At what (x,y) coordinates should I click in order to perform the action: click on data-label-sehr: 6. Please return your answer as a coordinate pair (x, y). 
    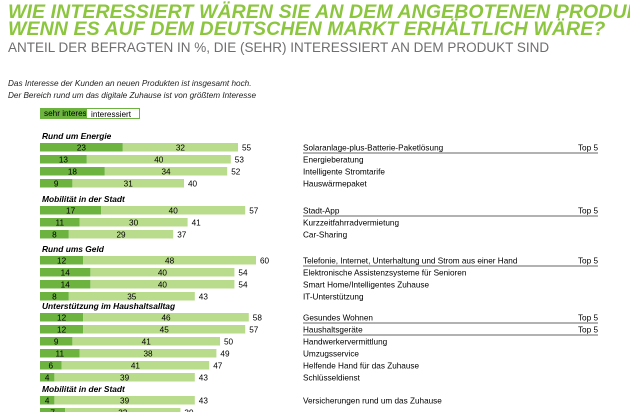
    Looking at the image, I should click on (51, 366).